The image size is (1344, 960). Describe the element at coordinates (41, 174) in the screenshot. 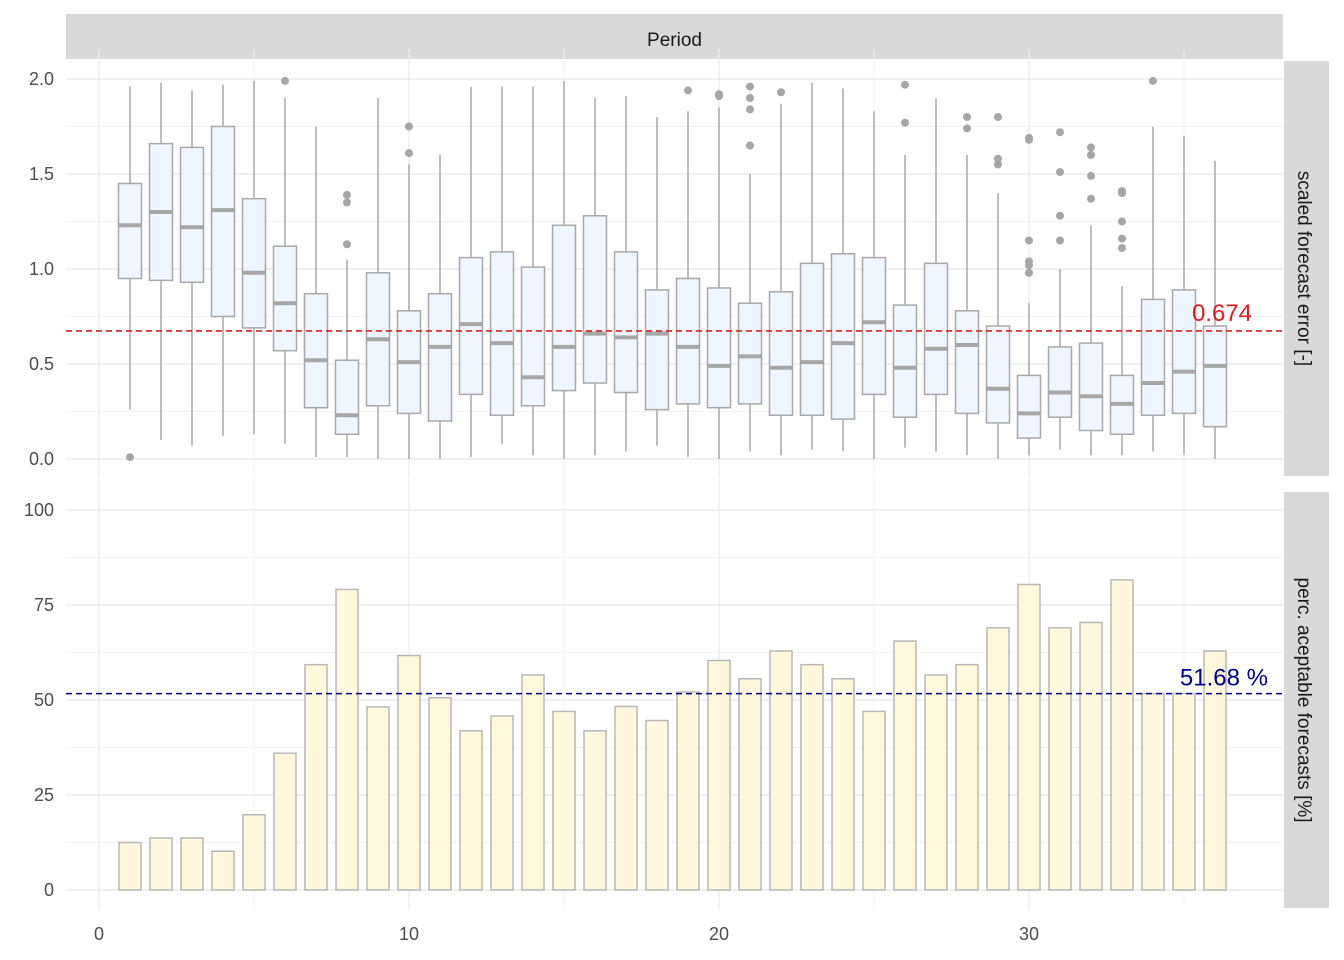

I see `upper-y-tick-label: 1.5` at that location.